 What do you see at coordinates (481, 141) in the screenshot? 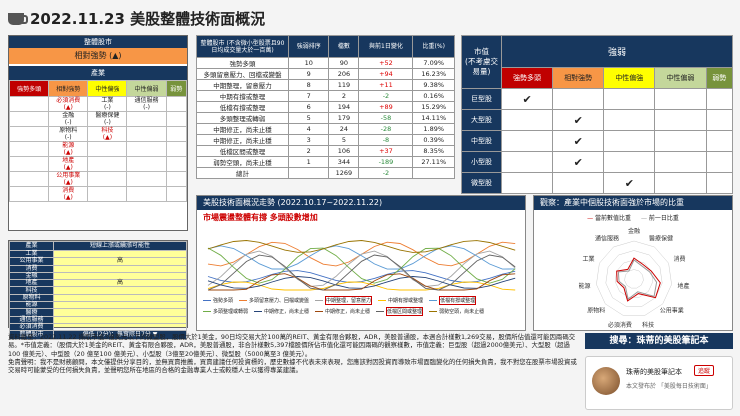
I see `market-cap-label: 中型股` at bounding box center [481, 141].